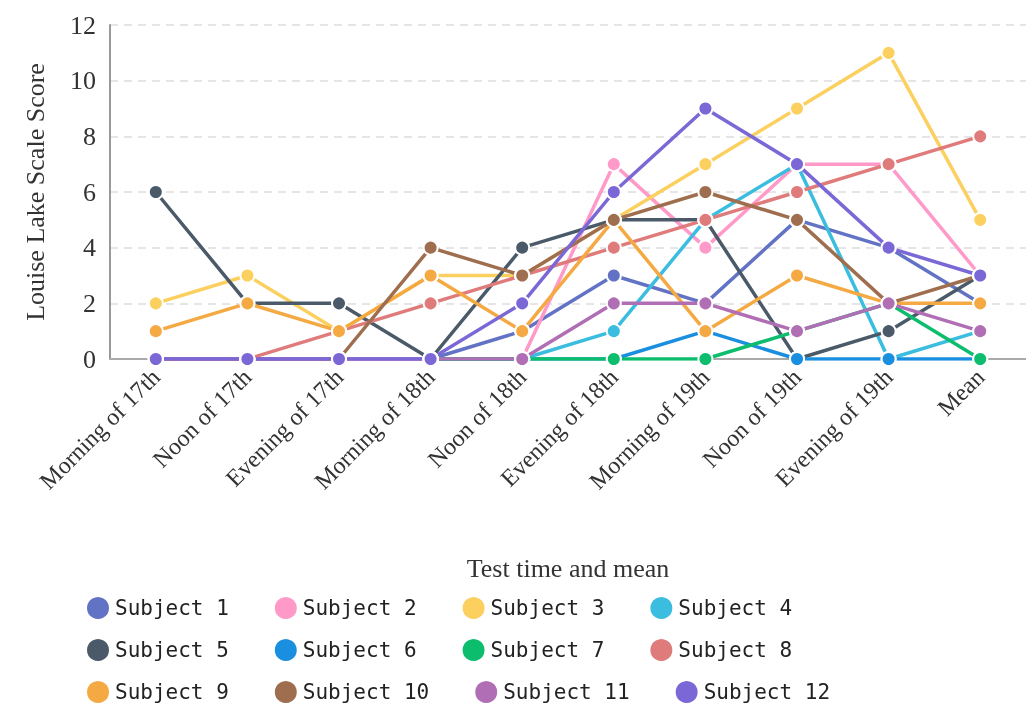 This screenshot has height=712, width=1026. Describe the element at coordinates (366, 692) in the screenshot. I see `legend-label: Subject 10` at that location.